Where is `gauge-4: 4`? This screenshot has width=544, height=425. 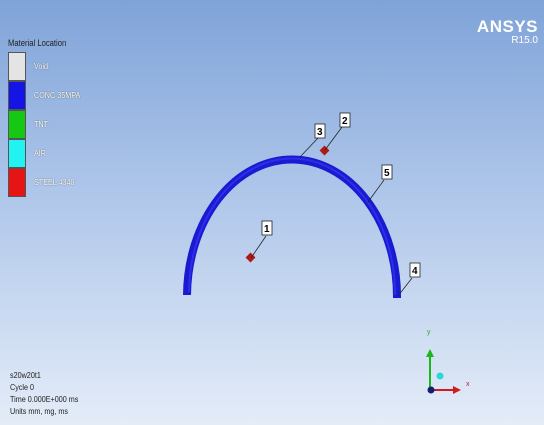
gauge-4: 4 is located at coordinates (409, 279).